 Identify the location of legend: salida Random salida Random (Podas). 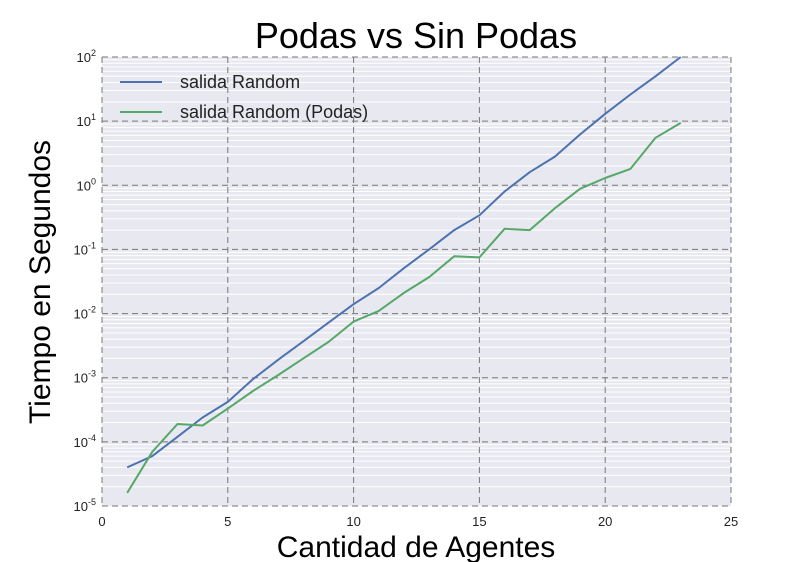
(244, 97).